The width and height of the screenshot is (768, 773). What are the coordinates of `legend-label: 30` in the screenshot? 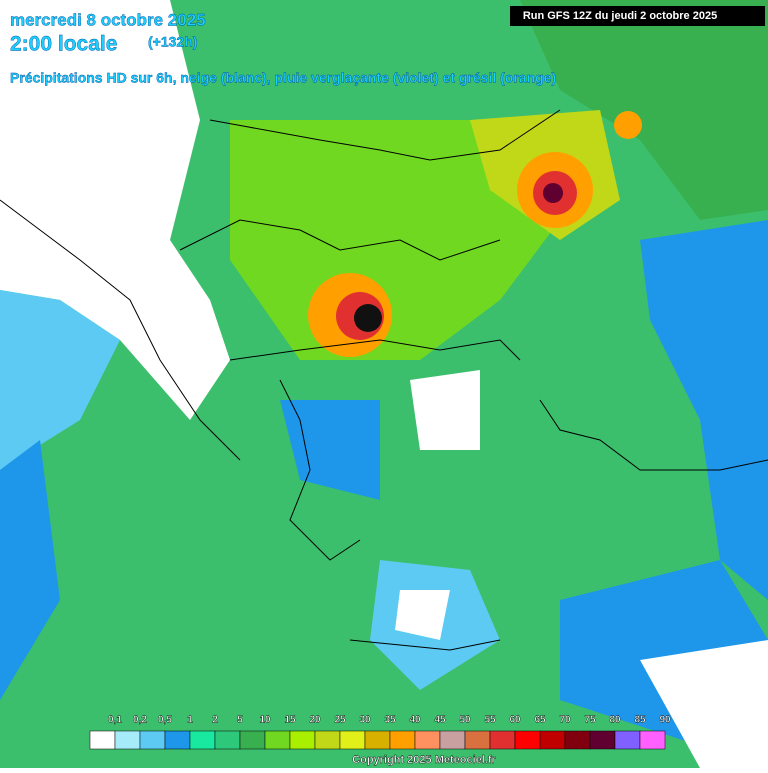 It's located at (365, 720).